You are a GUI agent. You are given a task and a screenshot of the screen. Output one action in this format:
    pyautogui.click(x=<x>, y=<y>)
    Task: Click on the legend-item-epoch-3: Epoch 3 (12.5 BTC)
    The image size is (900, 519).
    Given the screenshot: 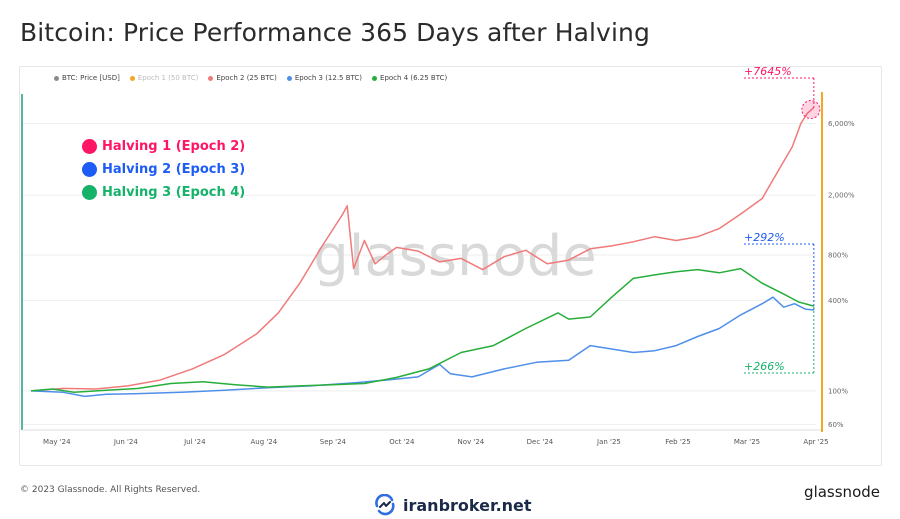 What is the action you would take?
    pyautogui.click(x=324, y=78)
    